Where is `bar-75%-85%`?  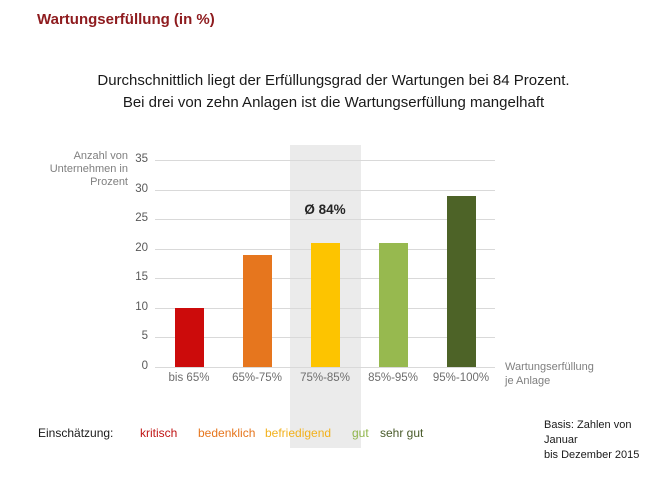 bar-75%-85% is located at coordinates (325, 304).